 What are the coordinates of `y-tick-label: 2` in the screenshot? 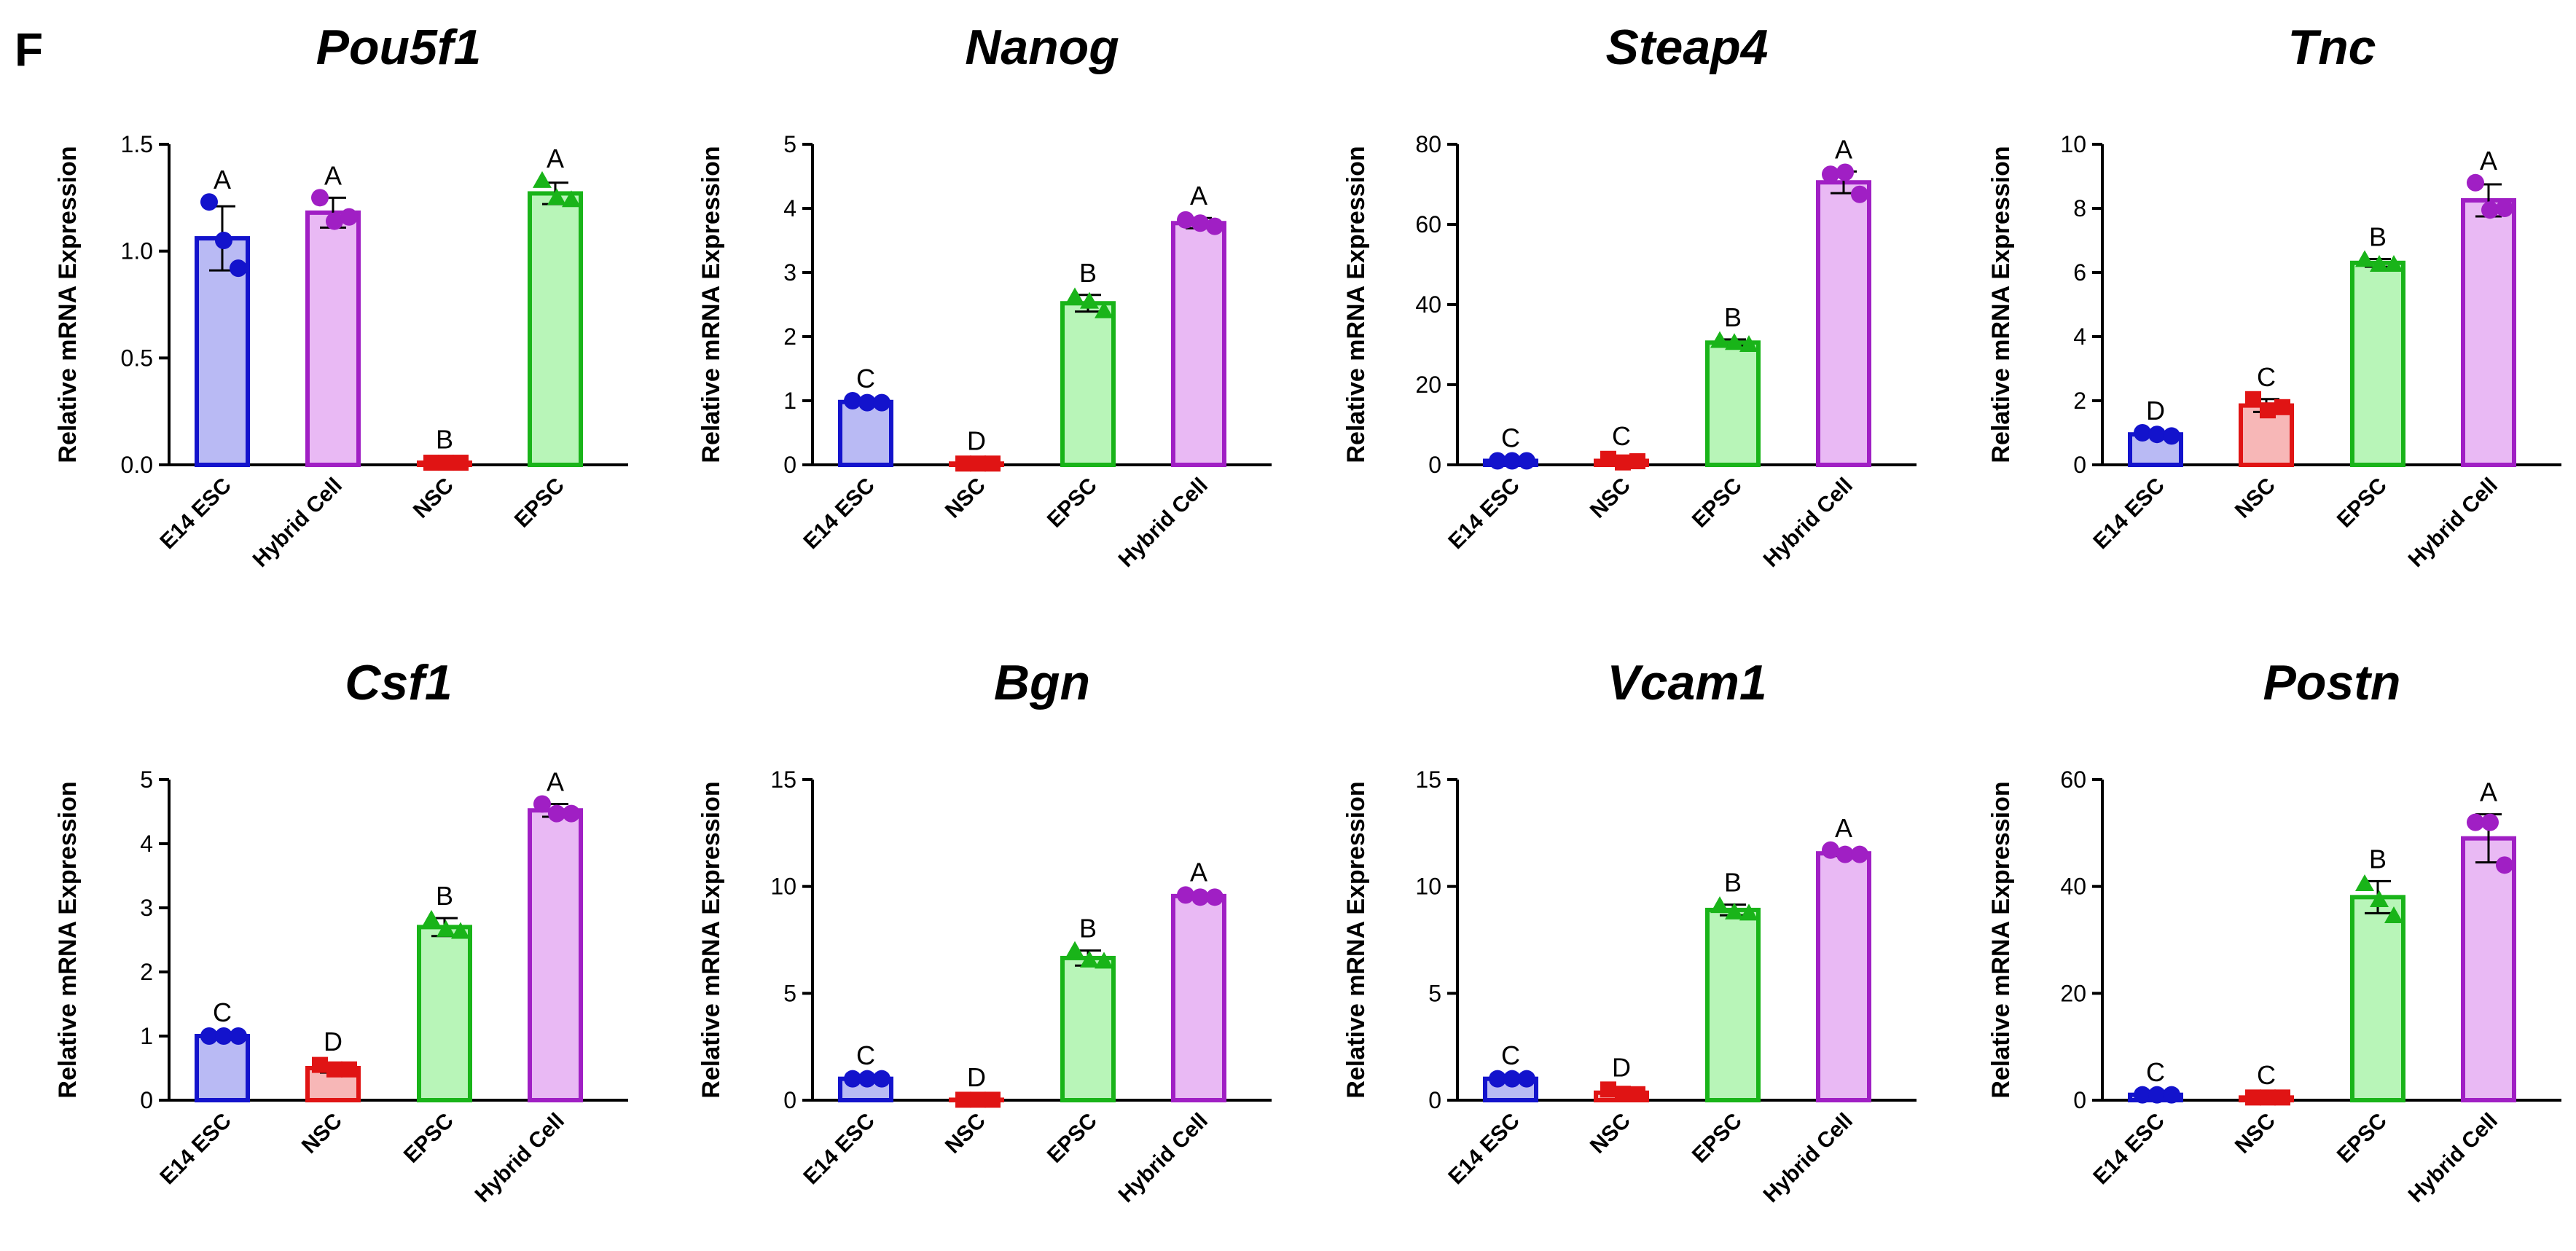 It's located at (789, 336).